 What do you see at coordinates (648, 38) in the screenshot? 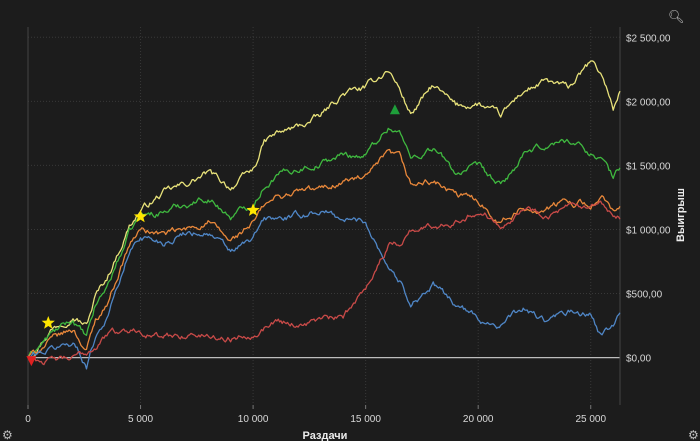
I see `y-tick-label: $2 500,00` at bounding box center [648, 38].